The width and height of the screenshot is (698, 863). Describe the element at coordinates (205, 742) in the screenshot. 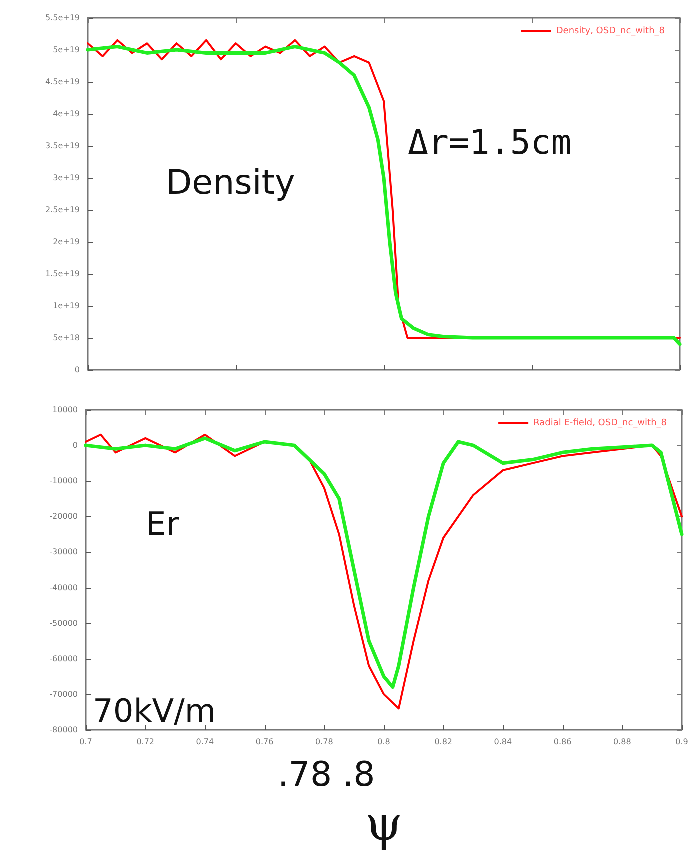

I see `x-tick-label: 0.74` at that location.